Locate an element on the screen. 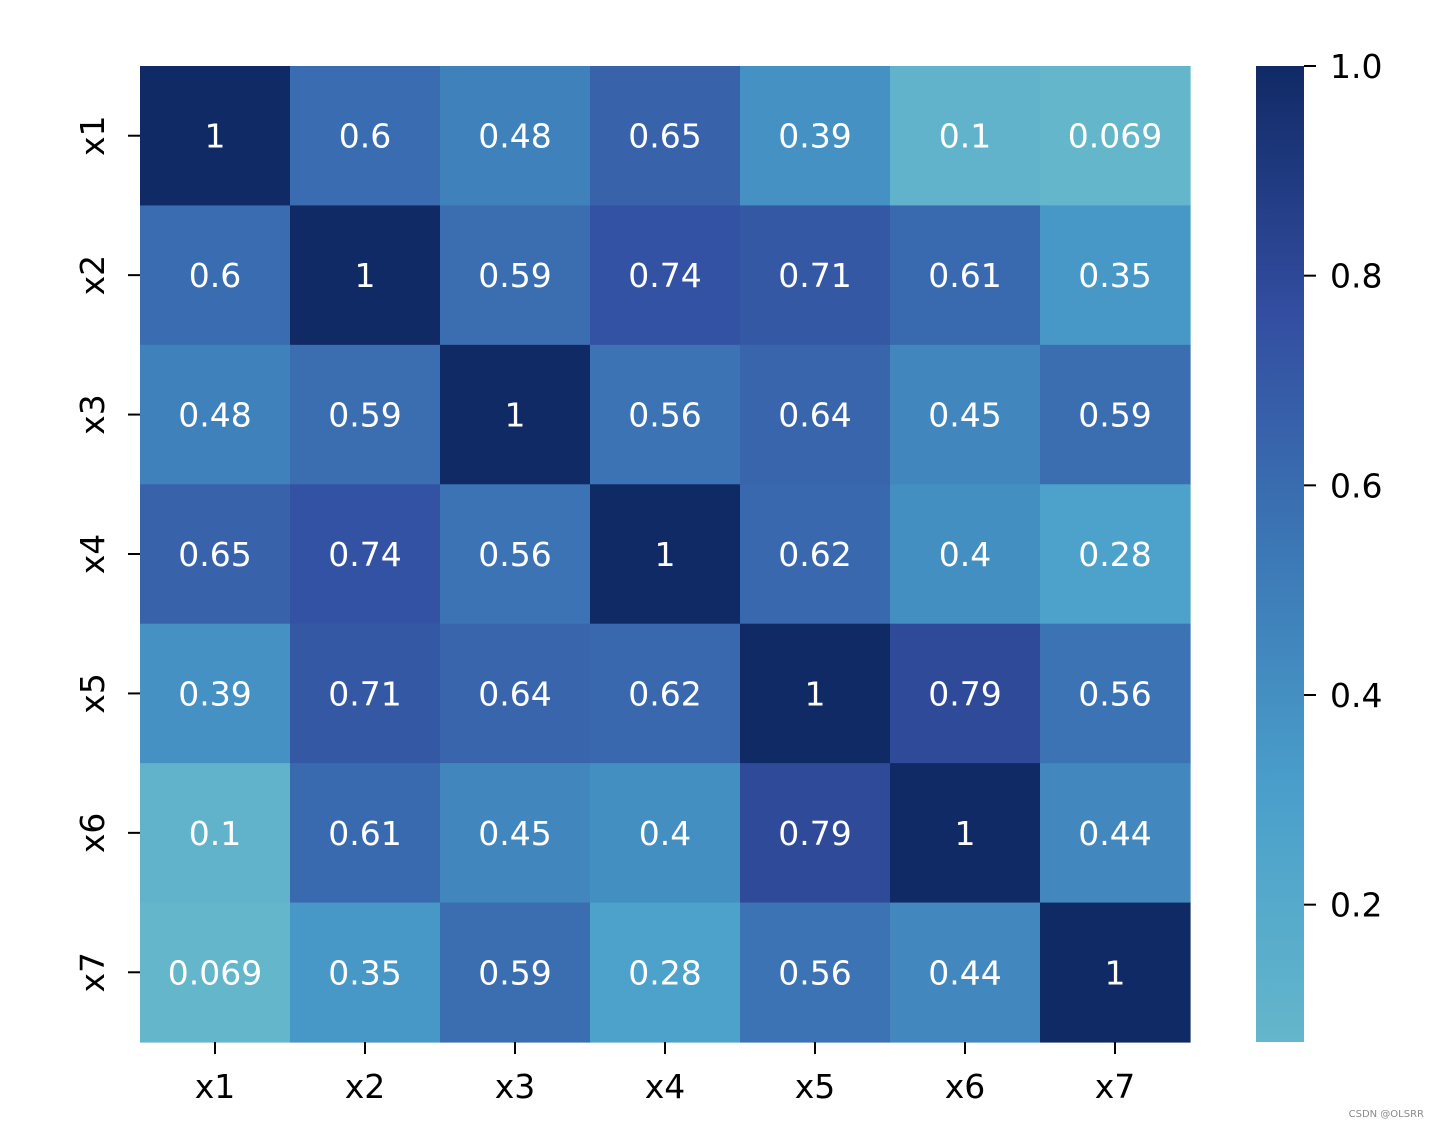 Image resolution: width=1438 pixels, height=1128 pixels. cell-x5-x6 is located at coordinates (965, 693).